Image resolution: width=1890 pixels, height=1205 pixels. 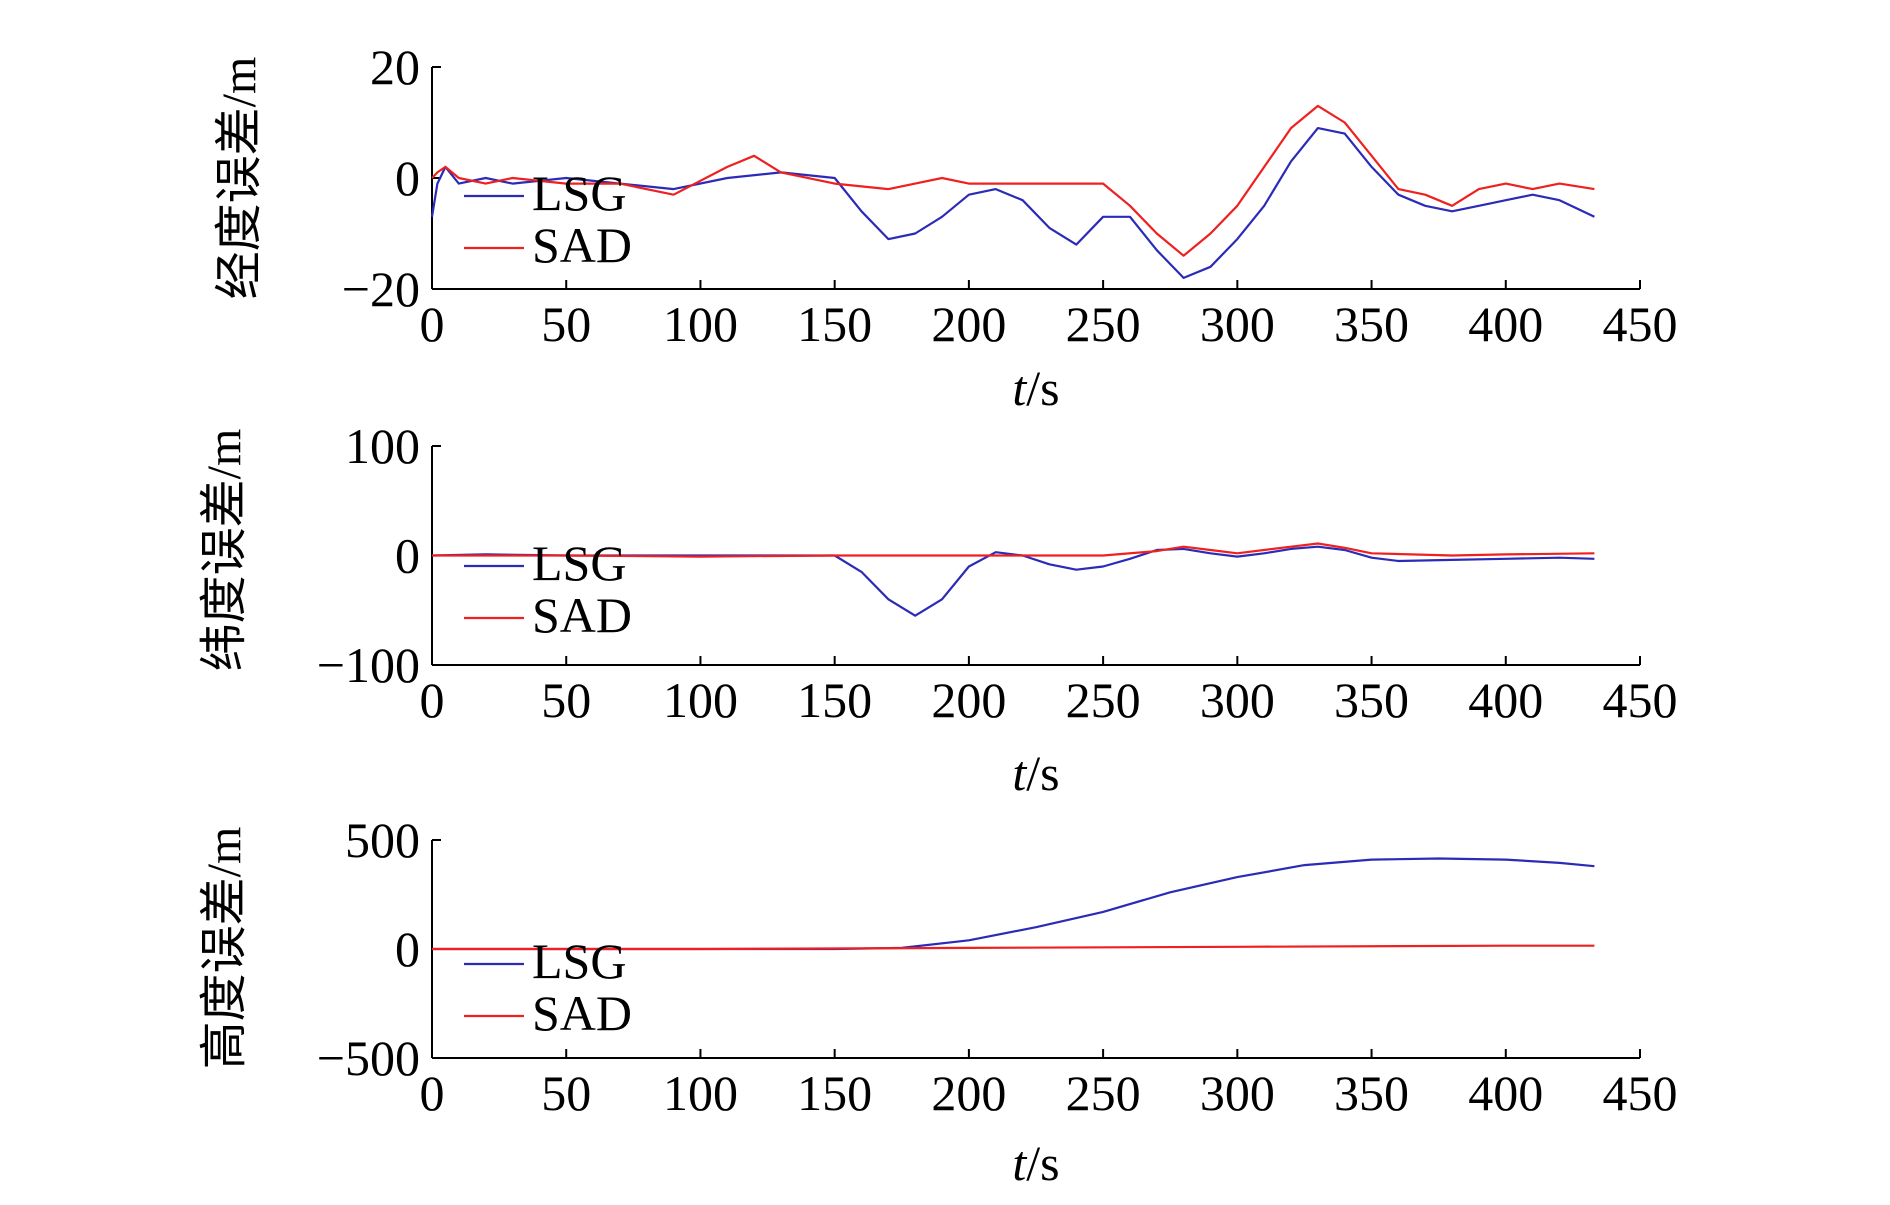 I want to click on y-axis-label: 经度误差/m, so click(x=239, y=178).